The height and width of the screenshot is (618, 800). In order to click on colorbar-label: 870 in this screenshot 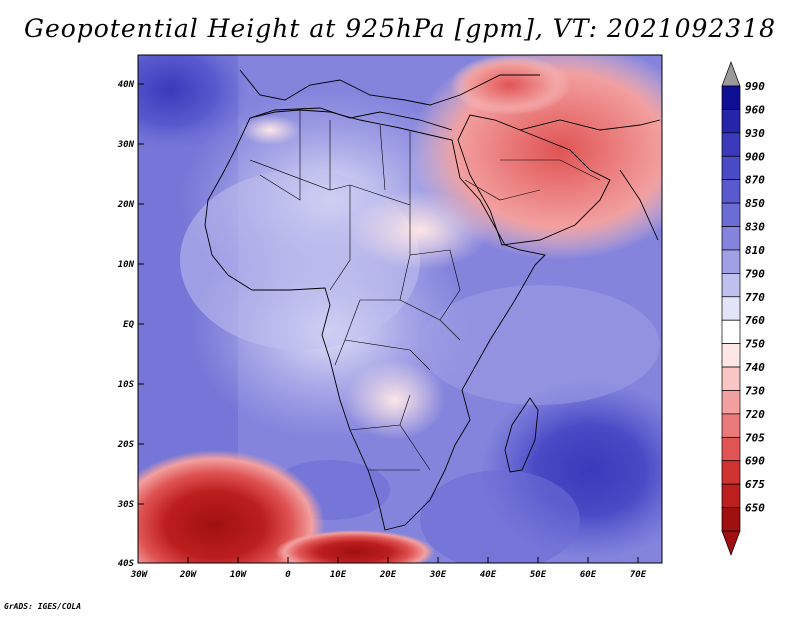, I will do `click(755, 180)`.